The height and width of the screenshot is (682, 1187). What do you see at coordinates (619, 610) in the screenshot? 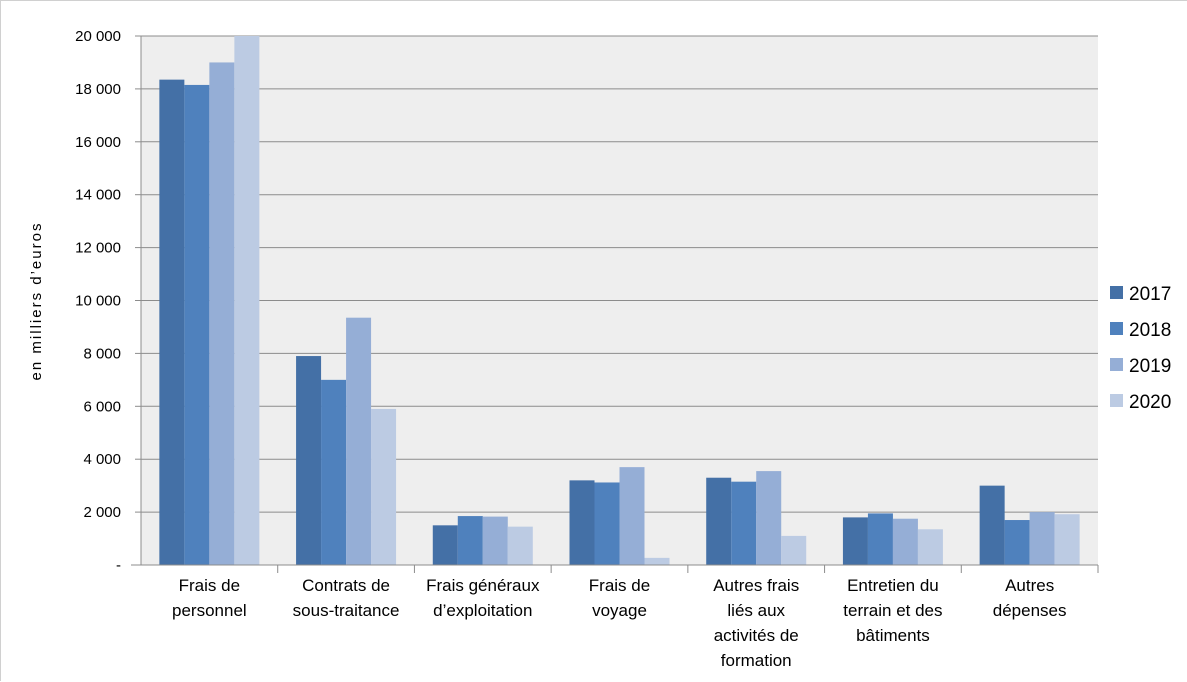
I see `category-label-line: voyage` at bounding box center [619, 610].